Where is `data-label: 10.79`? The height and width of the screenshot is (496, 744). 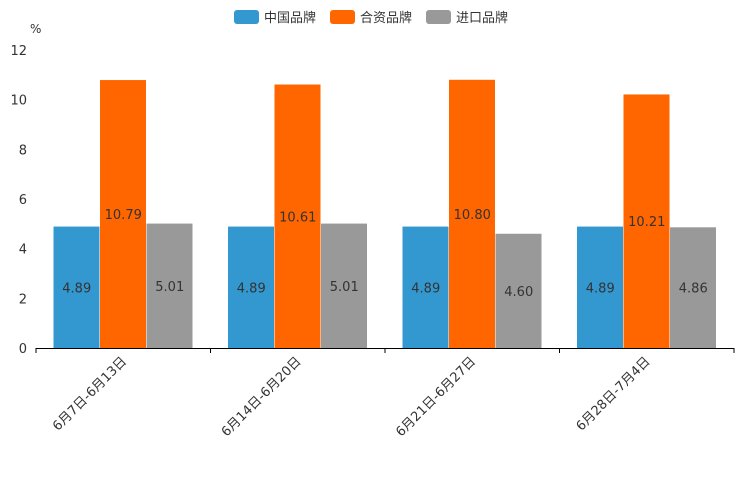
data-label: 10.79 is located at coordinates (123, 215).